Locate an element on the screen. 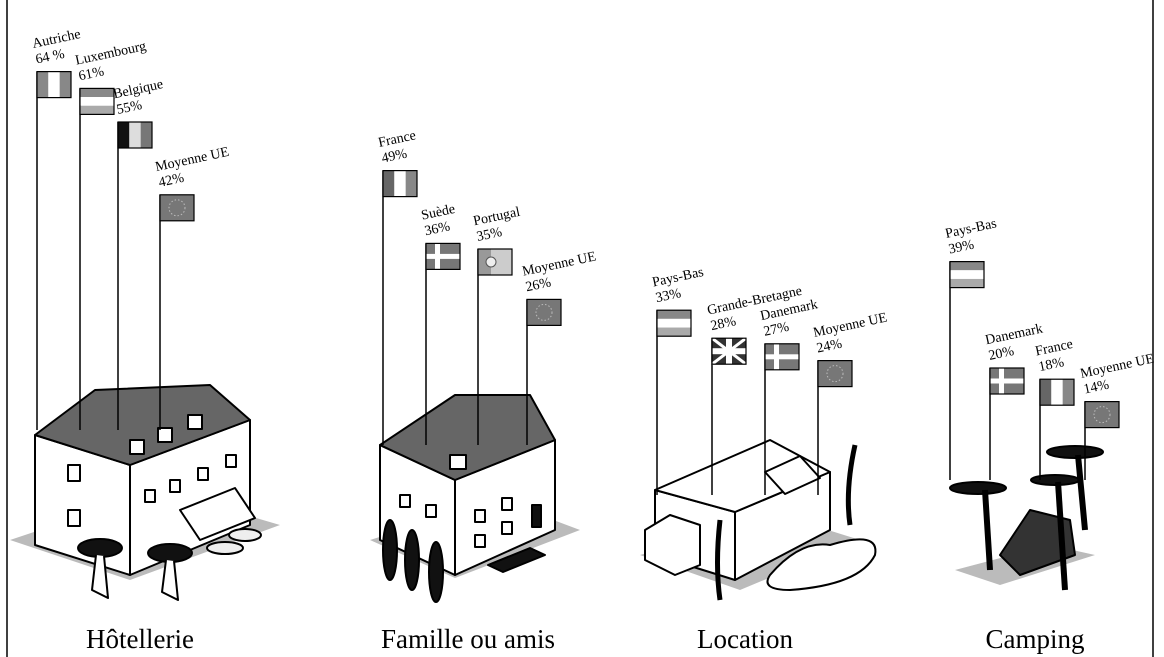 This screenshot has height=657, width=1164. value-label: 26% is located at coordinates (538, 285).